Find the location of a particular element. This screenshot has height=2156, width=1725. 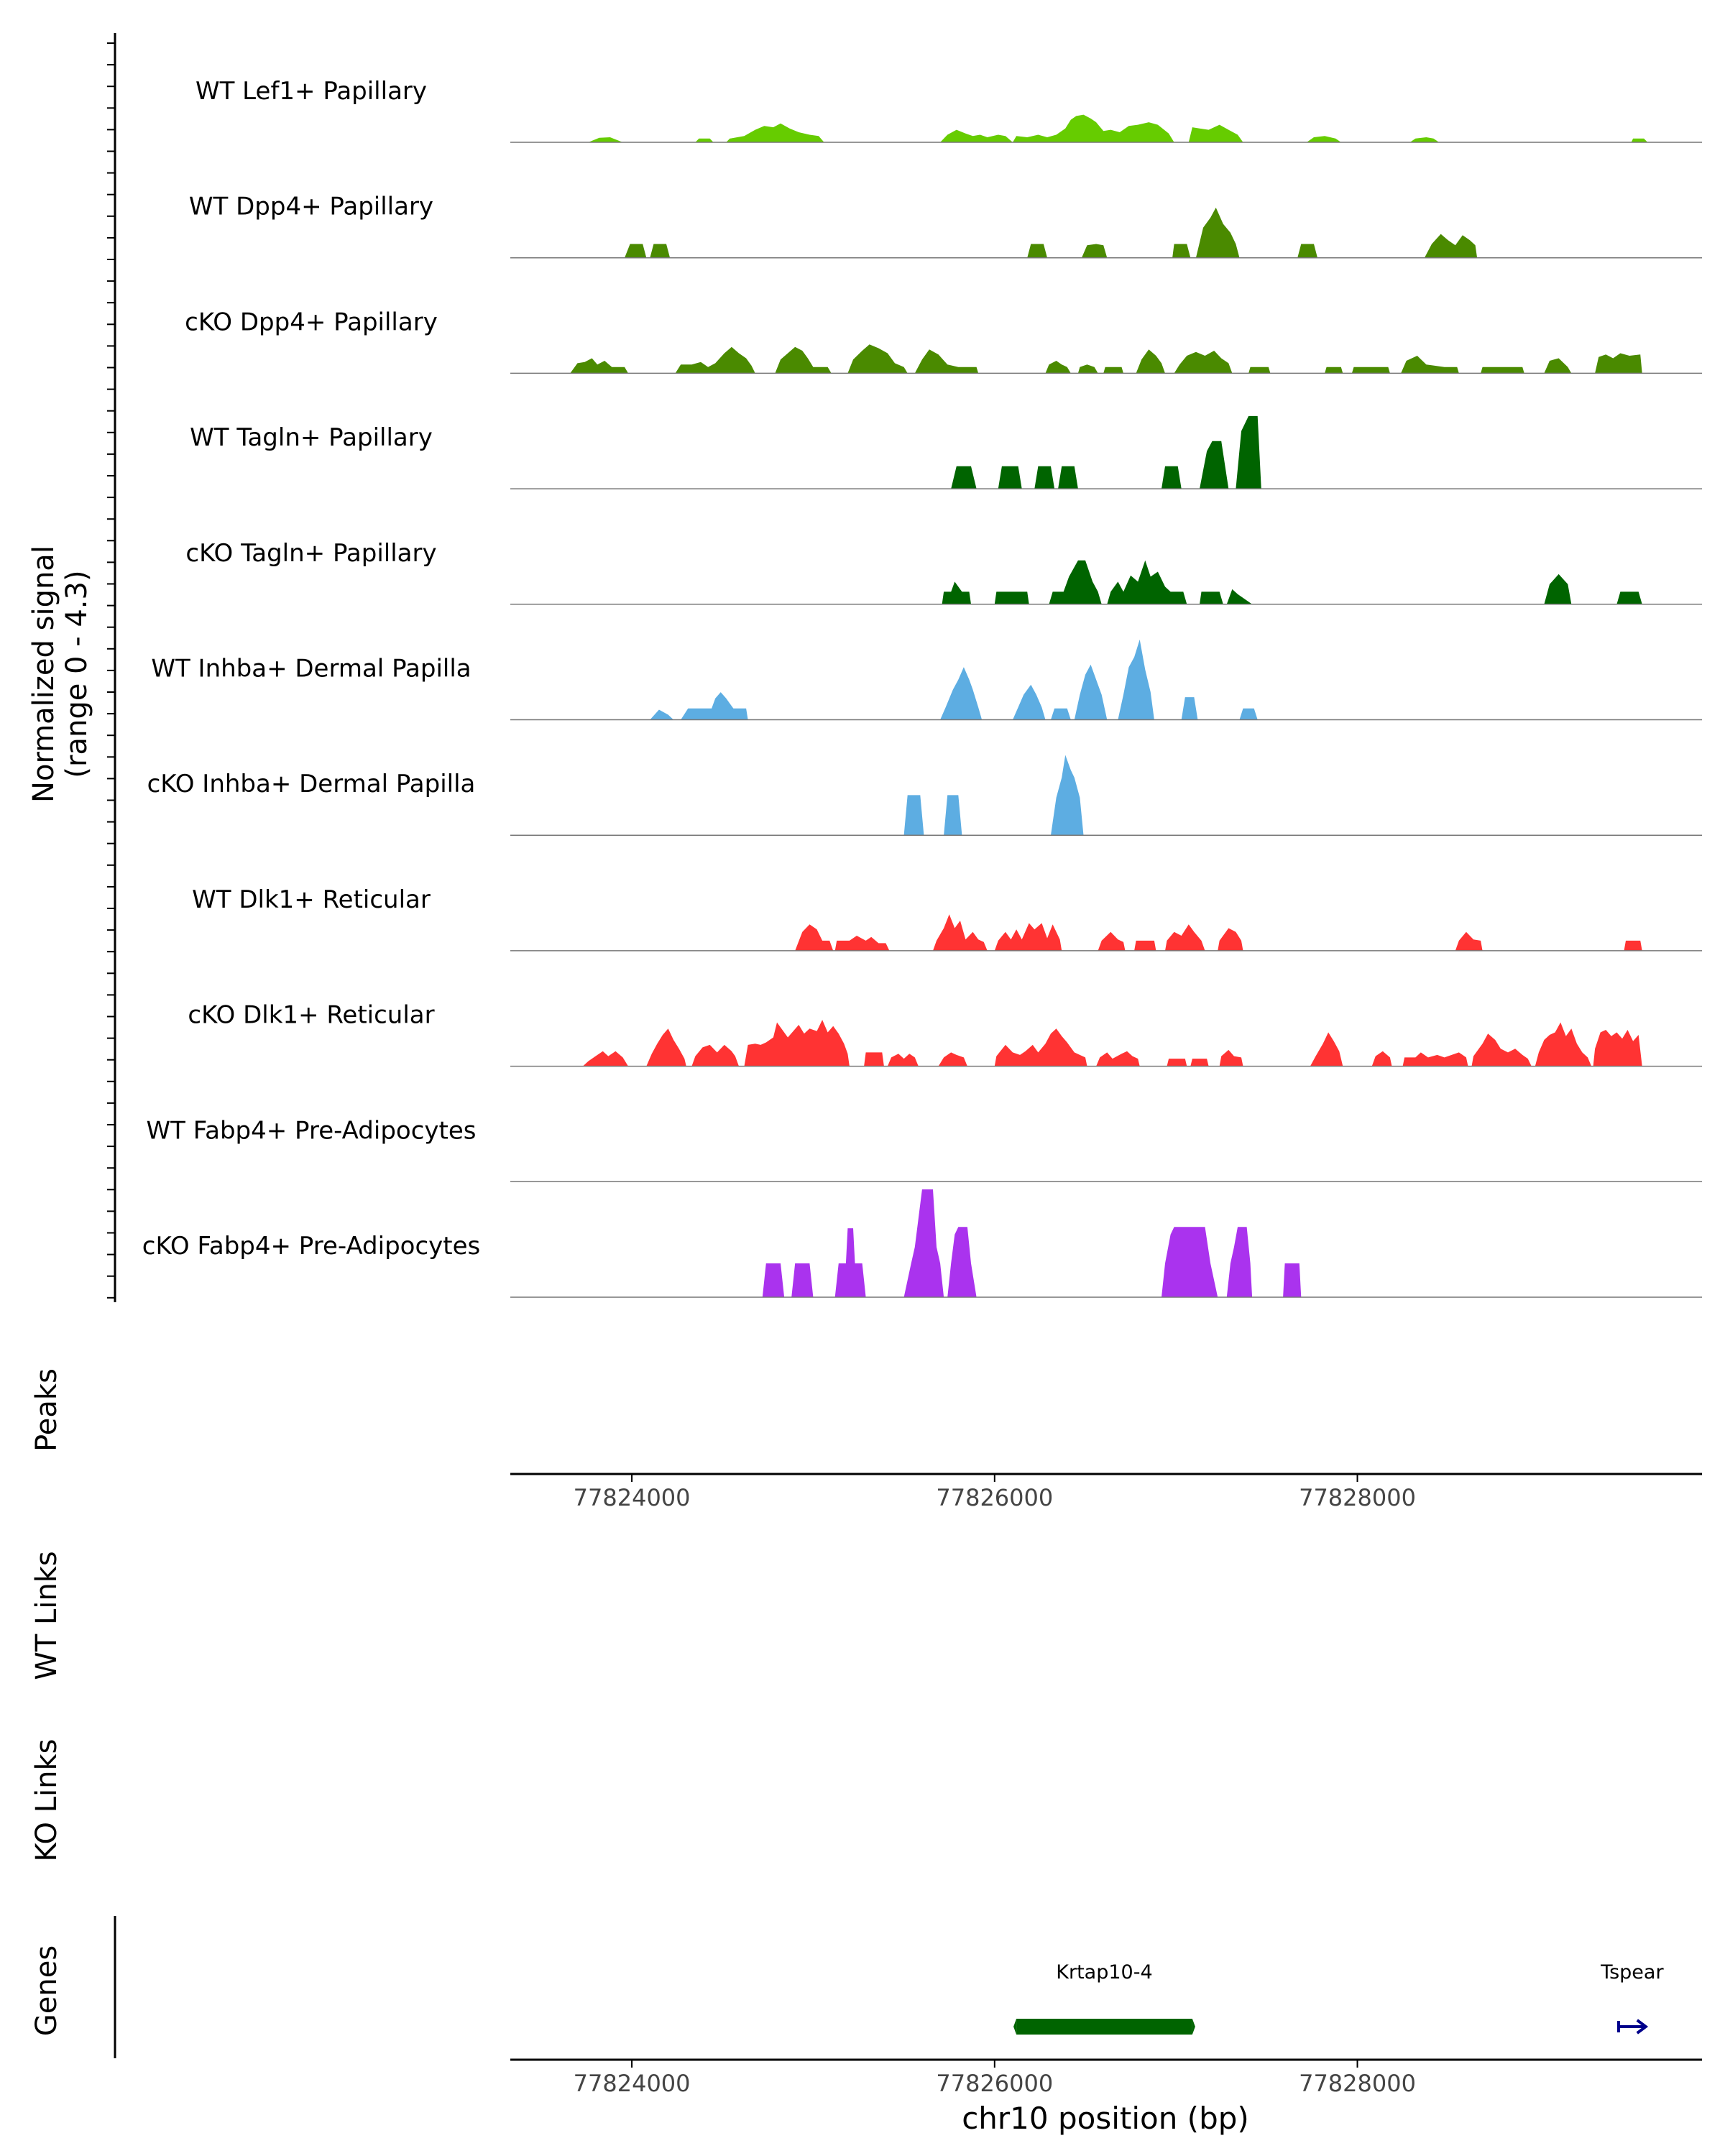

track-8: cKO Dlk1+ Reticular is located at coordinates (945, 1034).